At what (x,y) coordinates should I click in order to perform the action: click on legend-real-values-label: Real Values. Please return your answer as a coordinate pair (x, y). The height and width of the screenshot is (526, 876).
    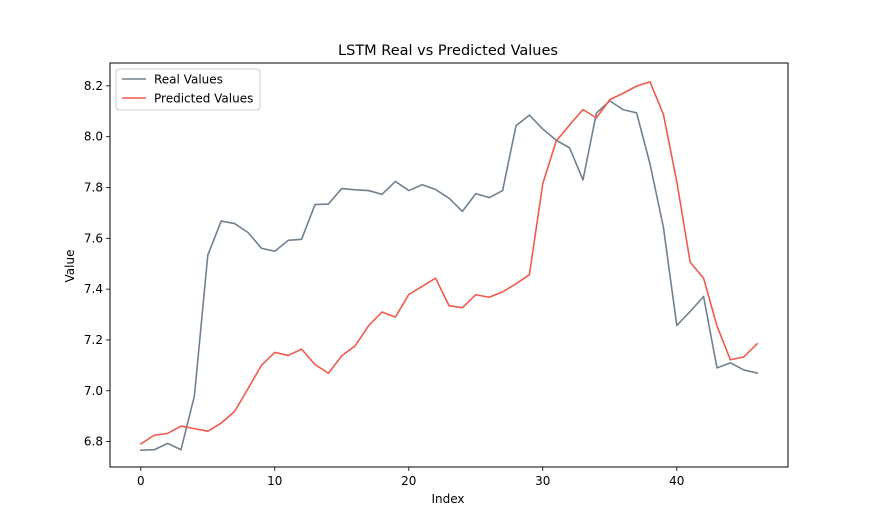
    Looking at the image, I should click on (188, 80).